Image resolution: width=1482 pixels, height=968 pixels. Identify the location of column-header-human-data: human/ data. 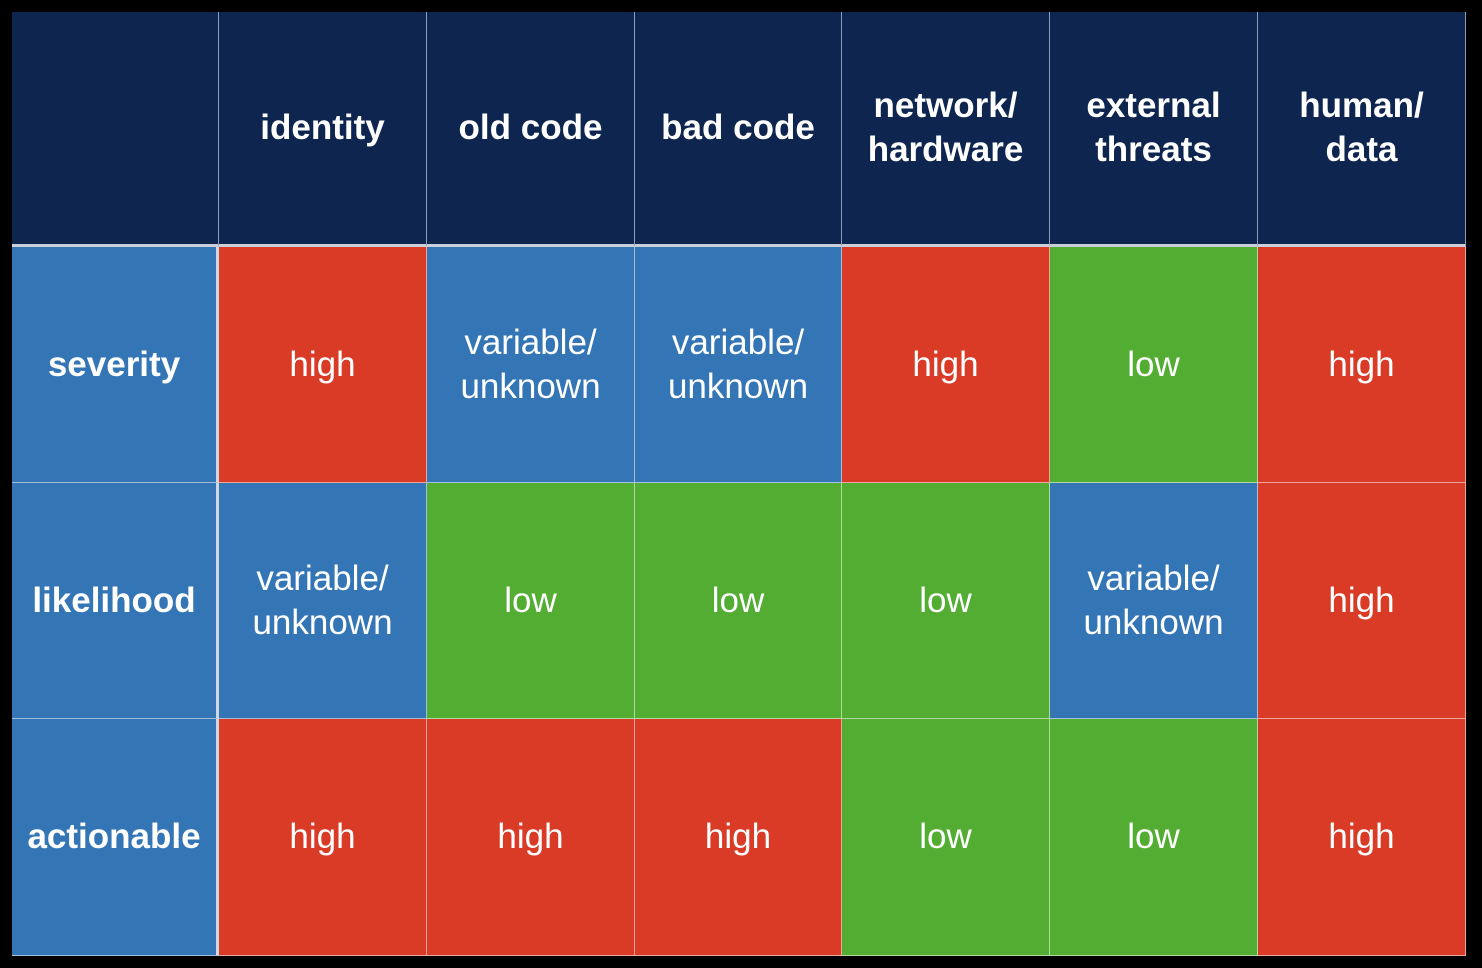
(1362, 129).